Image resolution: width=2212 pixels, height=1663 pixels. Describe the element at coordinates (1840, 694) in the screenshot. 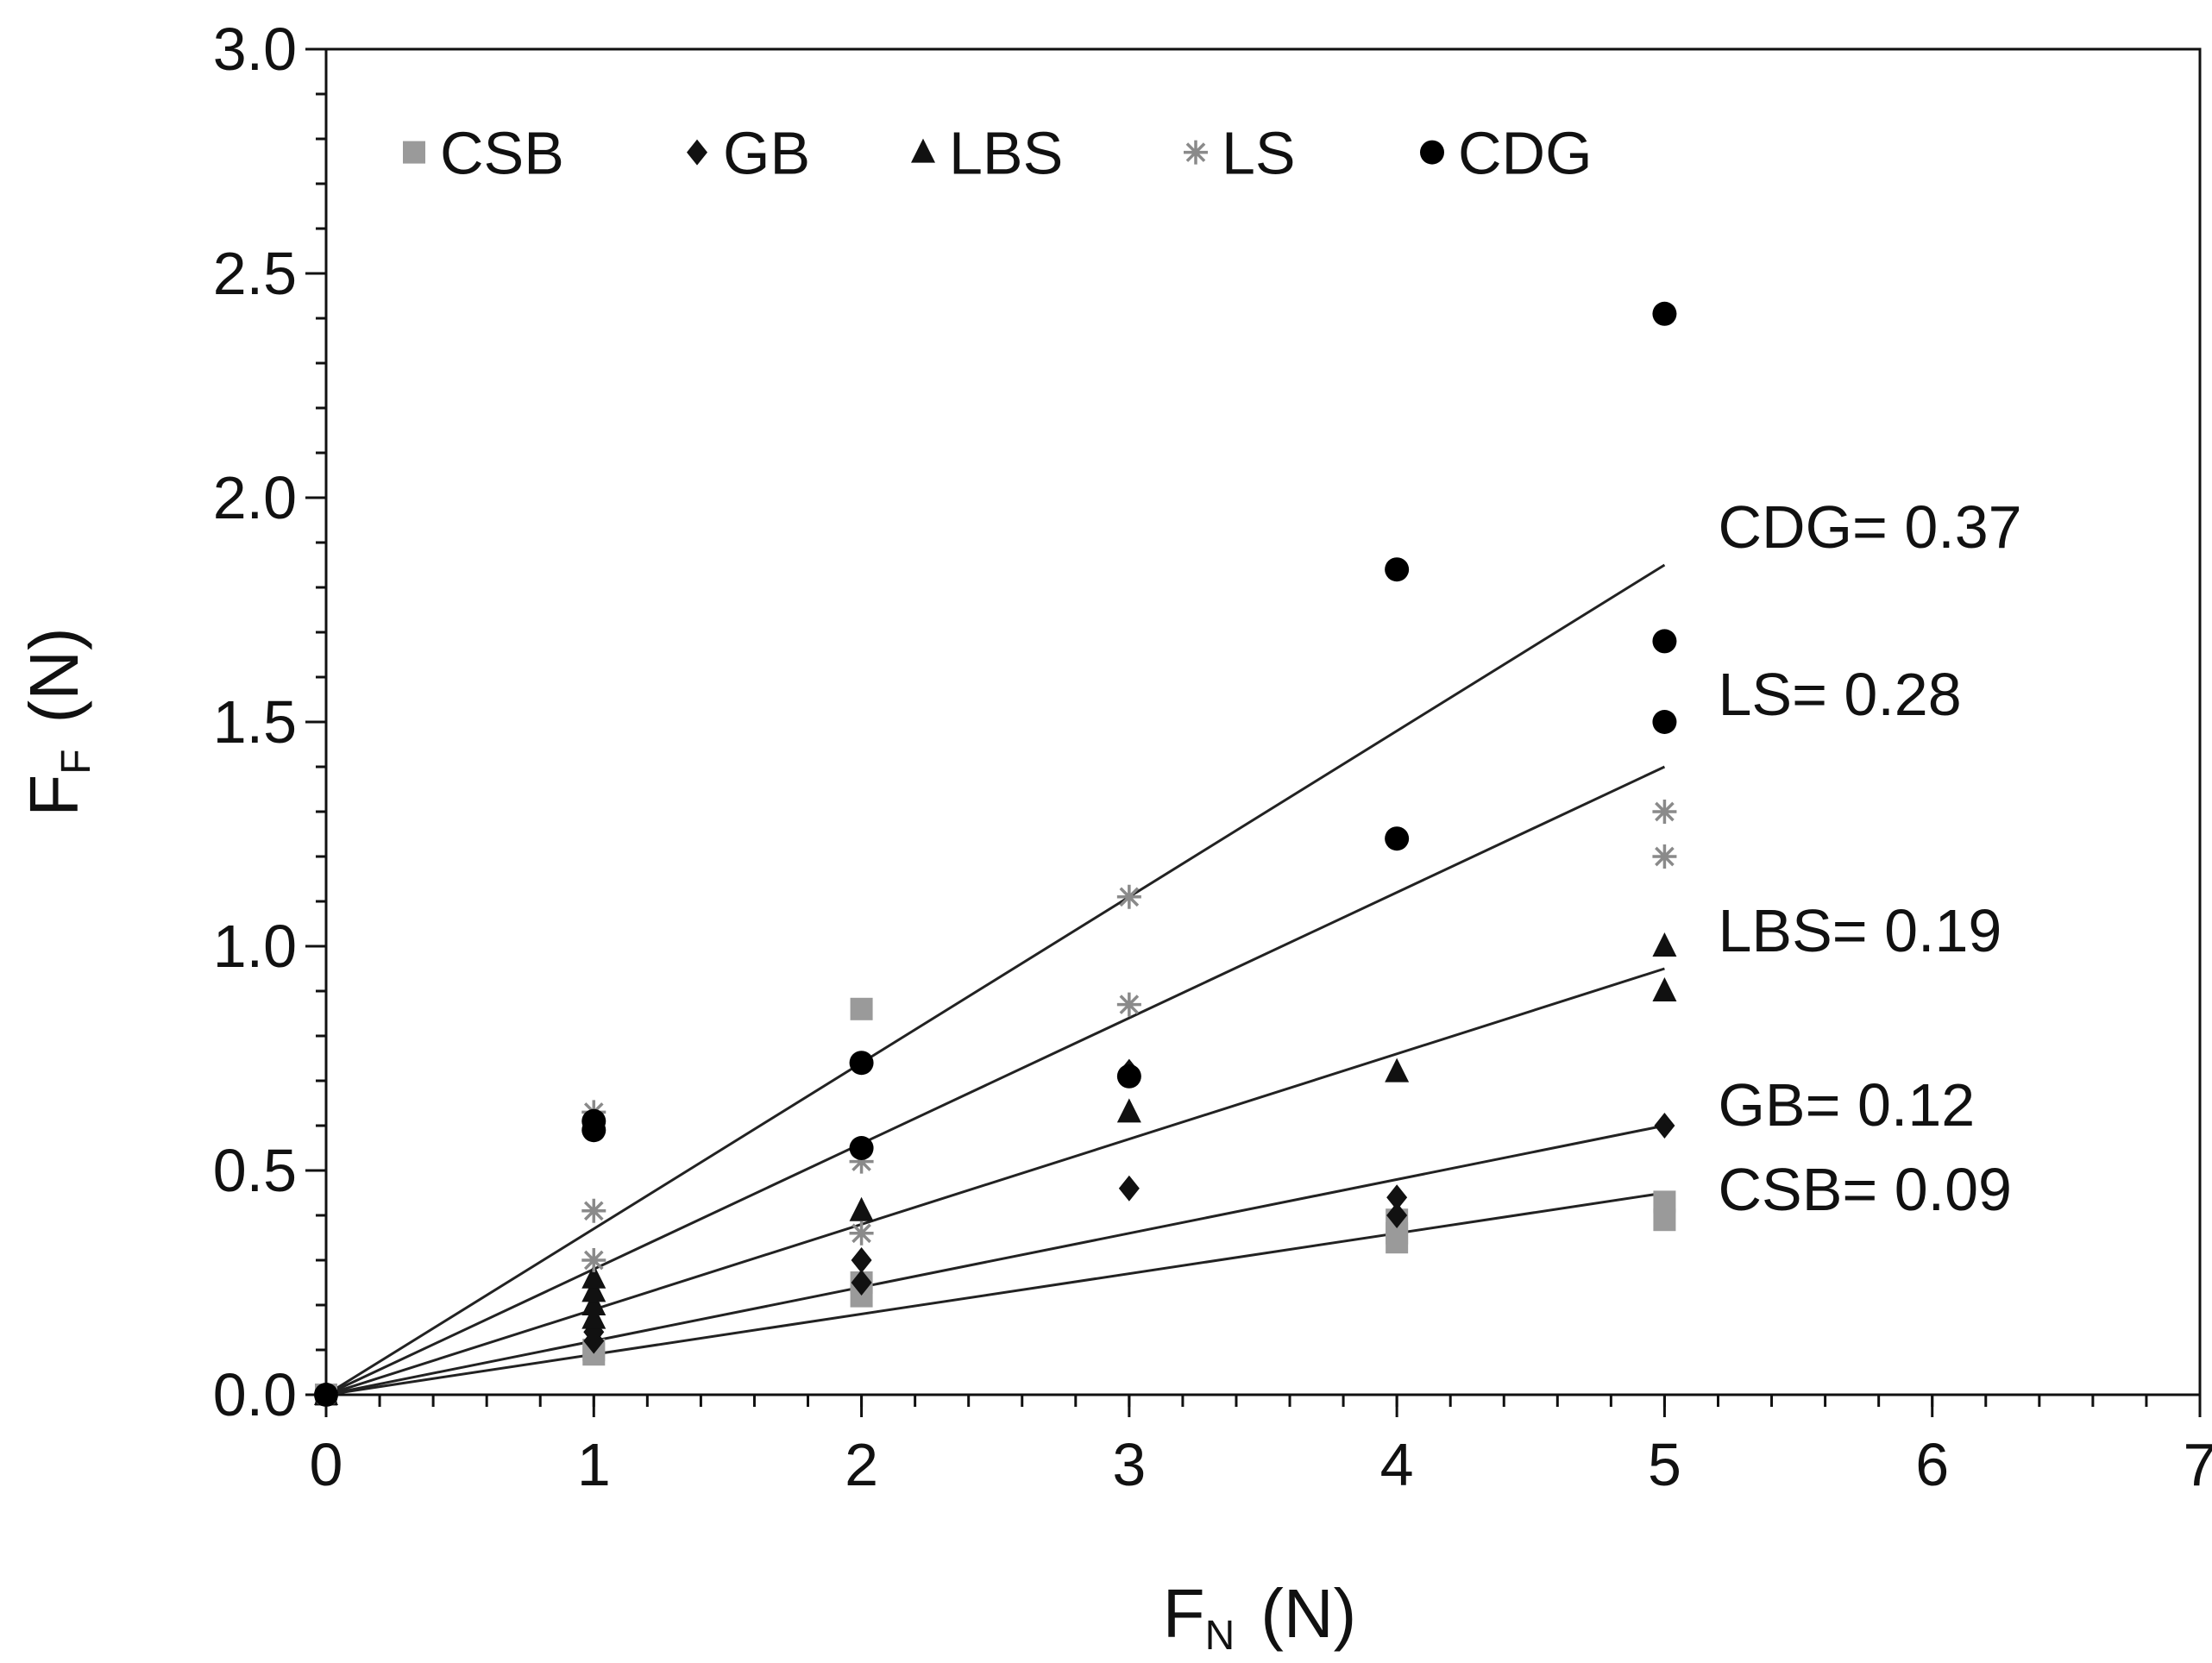

I see `fit-label-ls: LS= 0.28` at that location.